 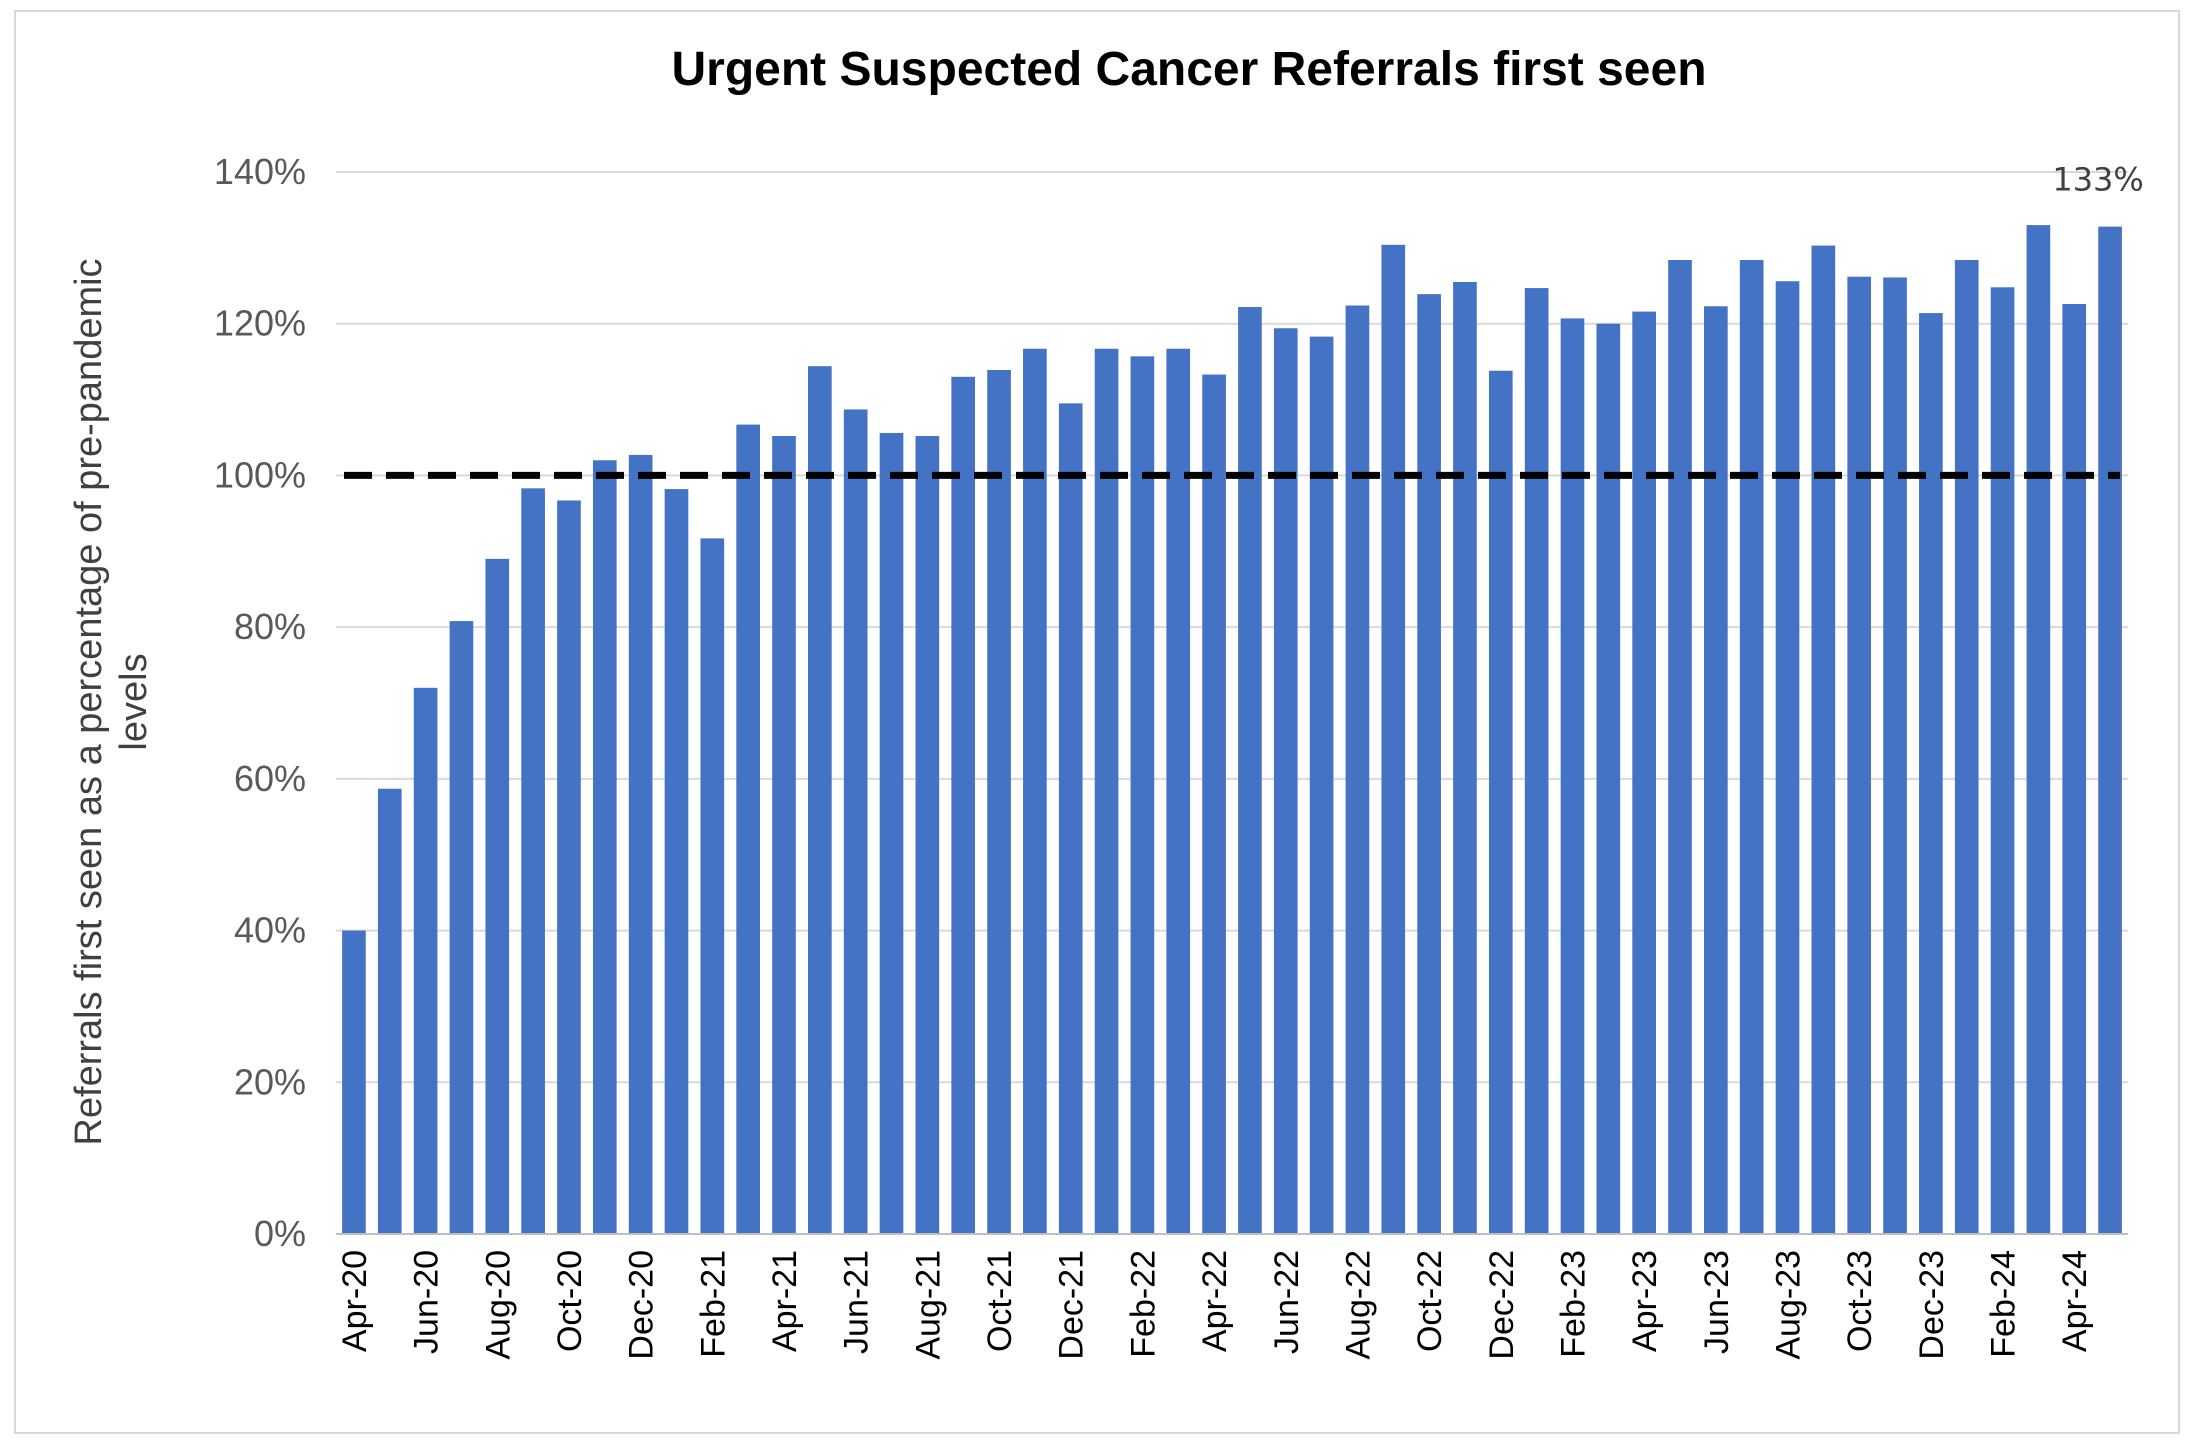 What do you see at coordinates (260, 702) in the screenshot?
I see `y-axis-ticks: 0% 20% 40% 60% 80% 100% 120% 140%` at bounding box center [260, 702].